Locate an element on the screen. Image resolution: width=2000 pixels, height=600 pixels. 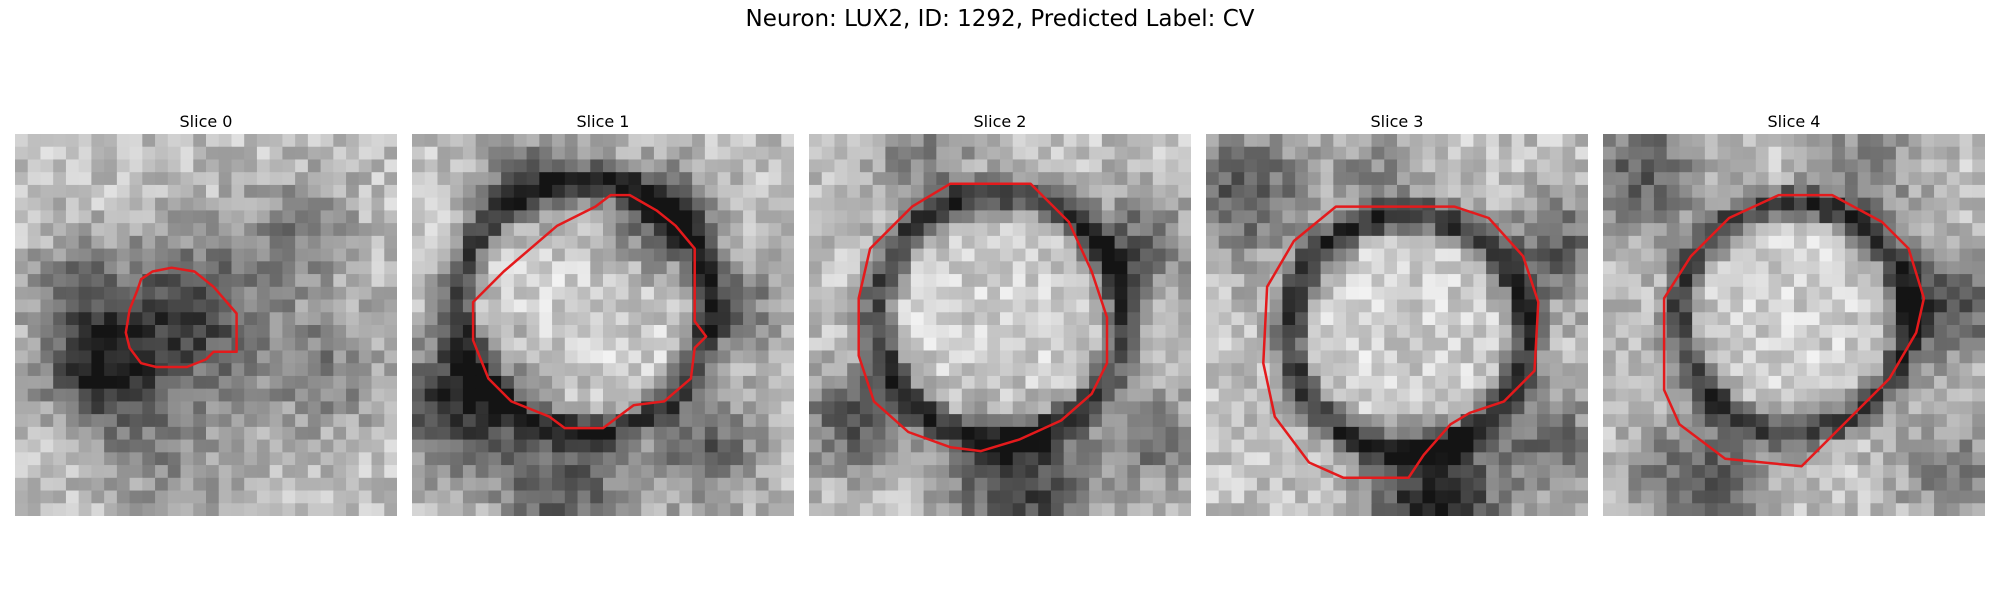
slice-panel-1: Slice 1 is located at coordinates (603, 313).